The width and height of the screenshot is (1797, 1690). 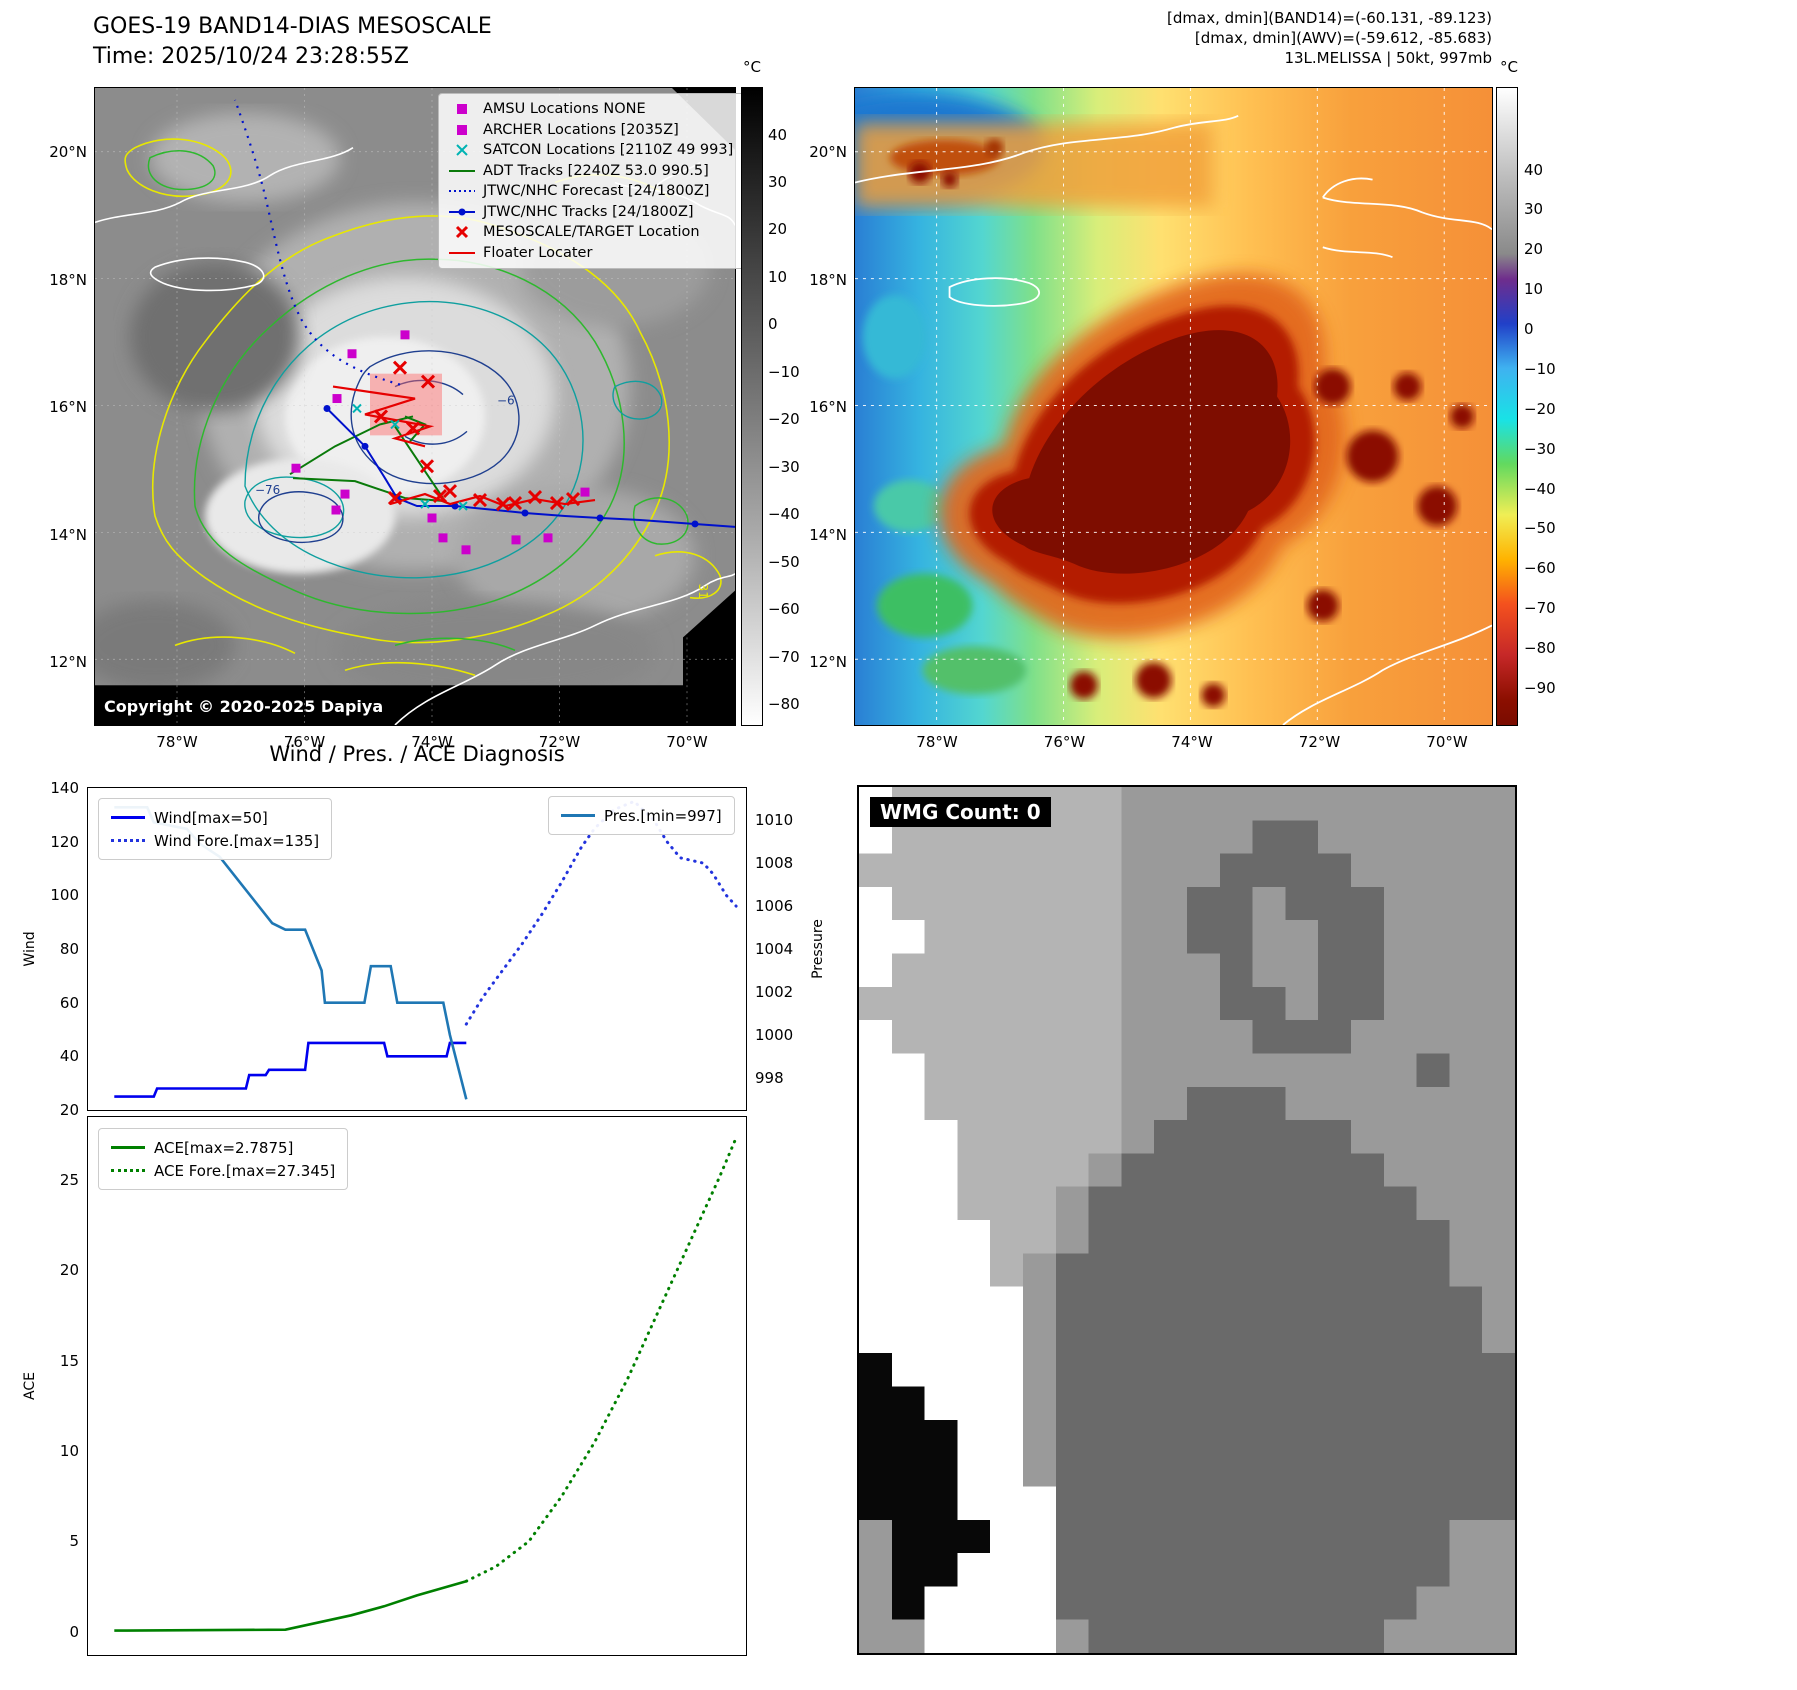 I want to click on temperature-contours, so click(x=423, y=407).